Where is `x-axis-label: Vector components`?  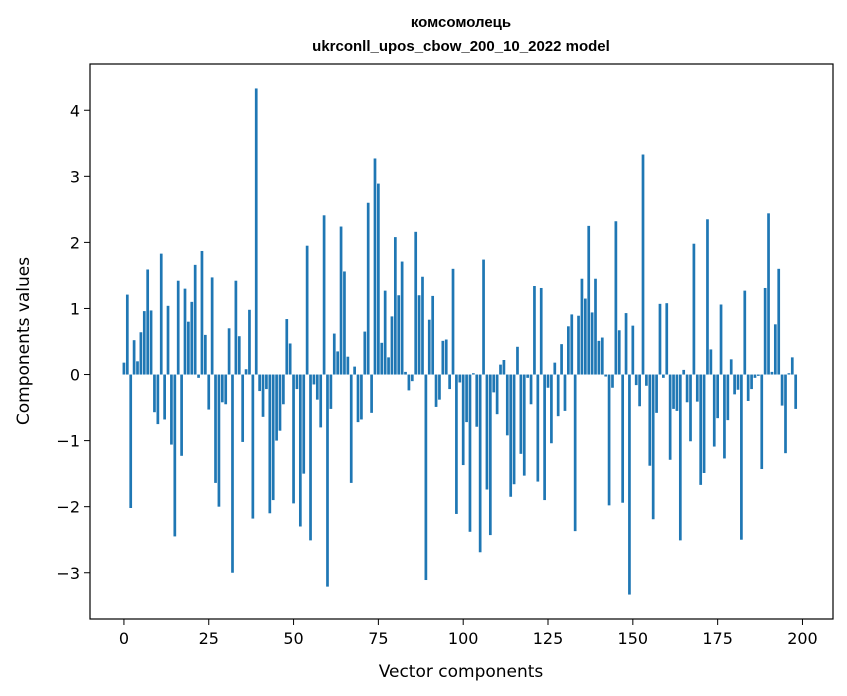 x-axis-label: Vector components is located at coordinates (461, 672).